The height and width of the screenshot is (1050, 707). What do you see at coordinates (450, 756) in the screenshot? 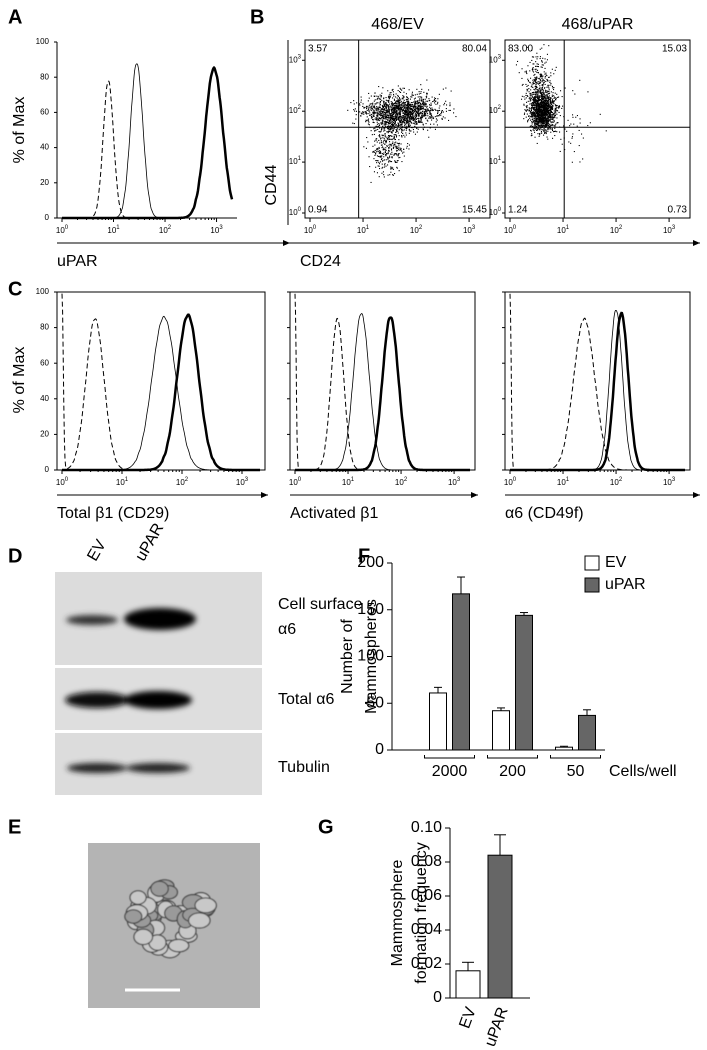
I see `group-bracket` at bounding box center [450, 756].